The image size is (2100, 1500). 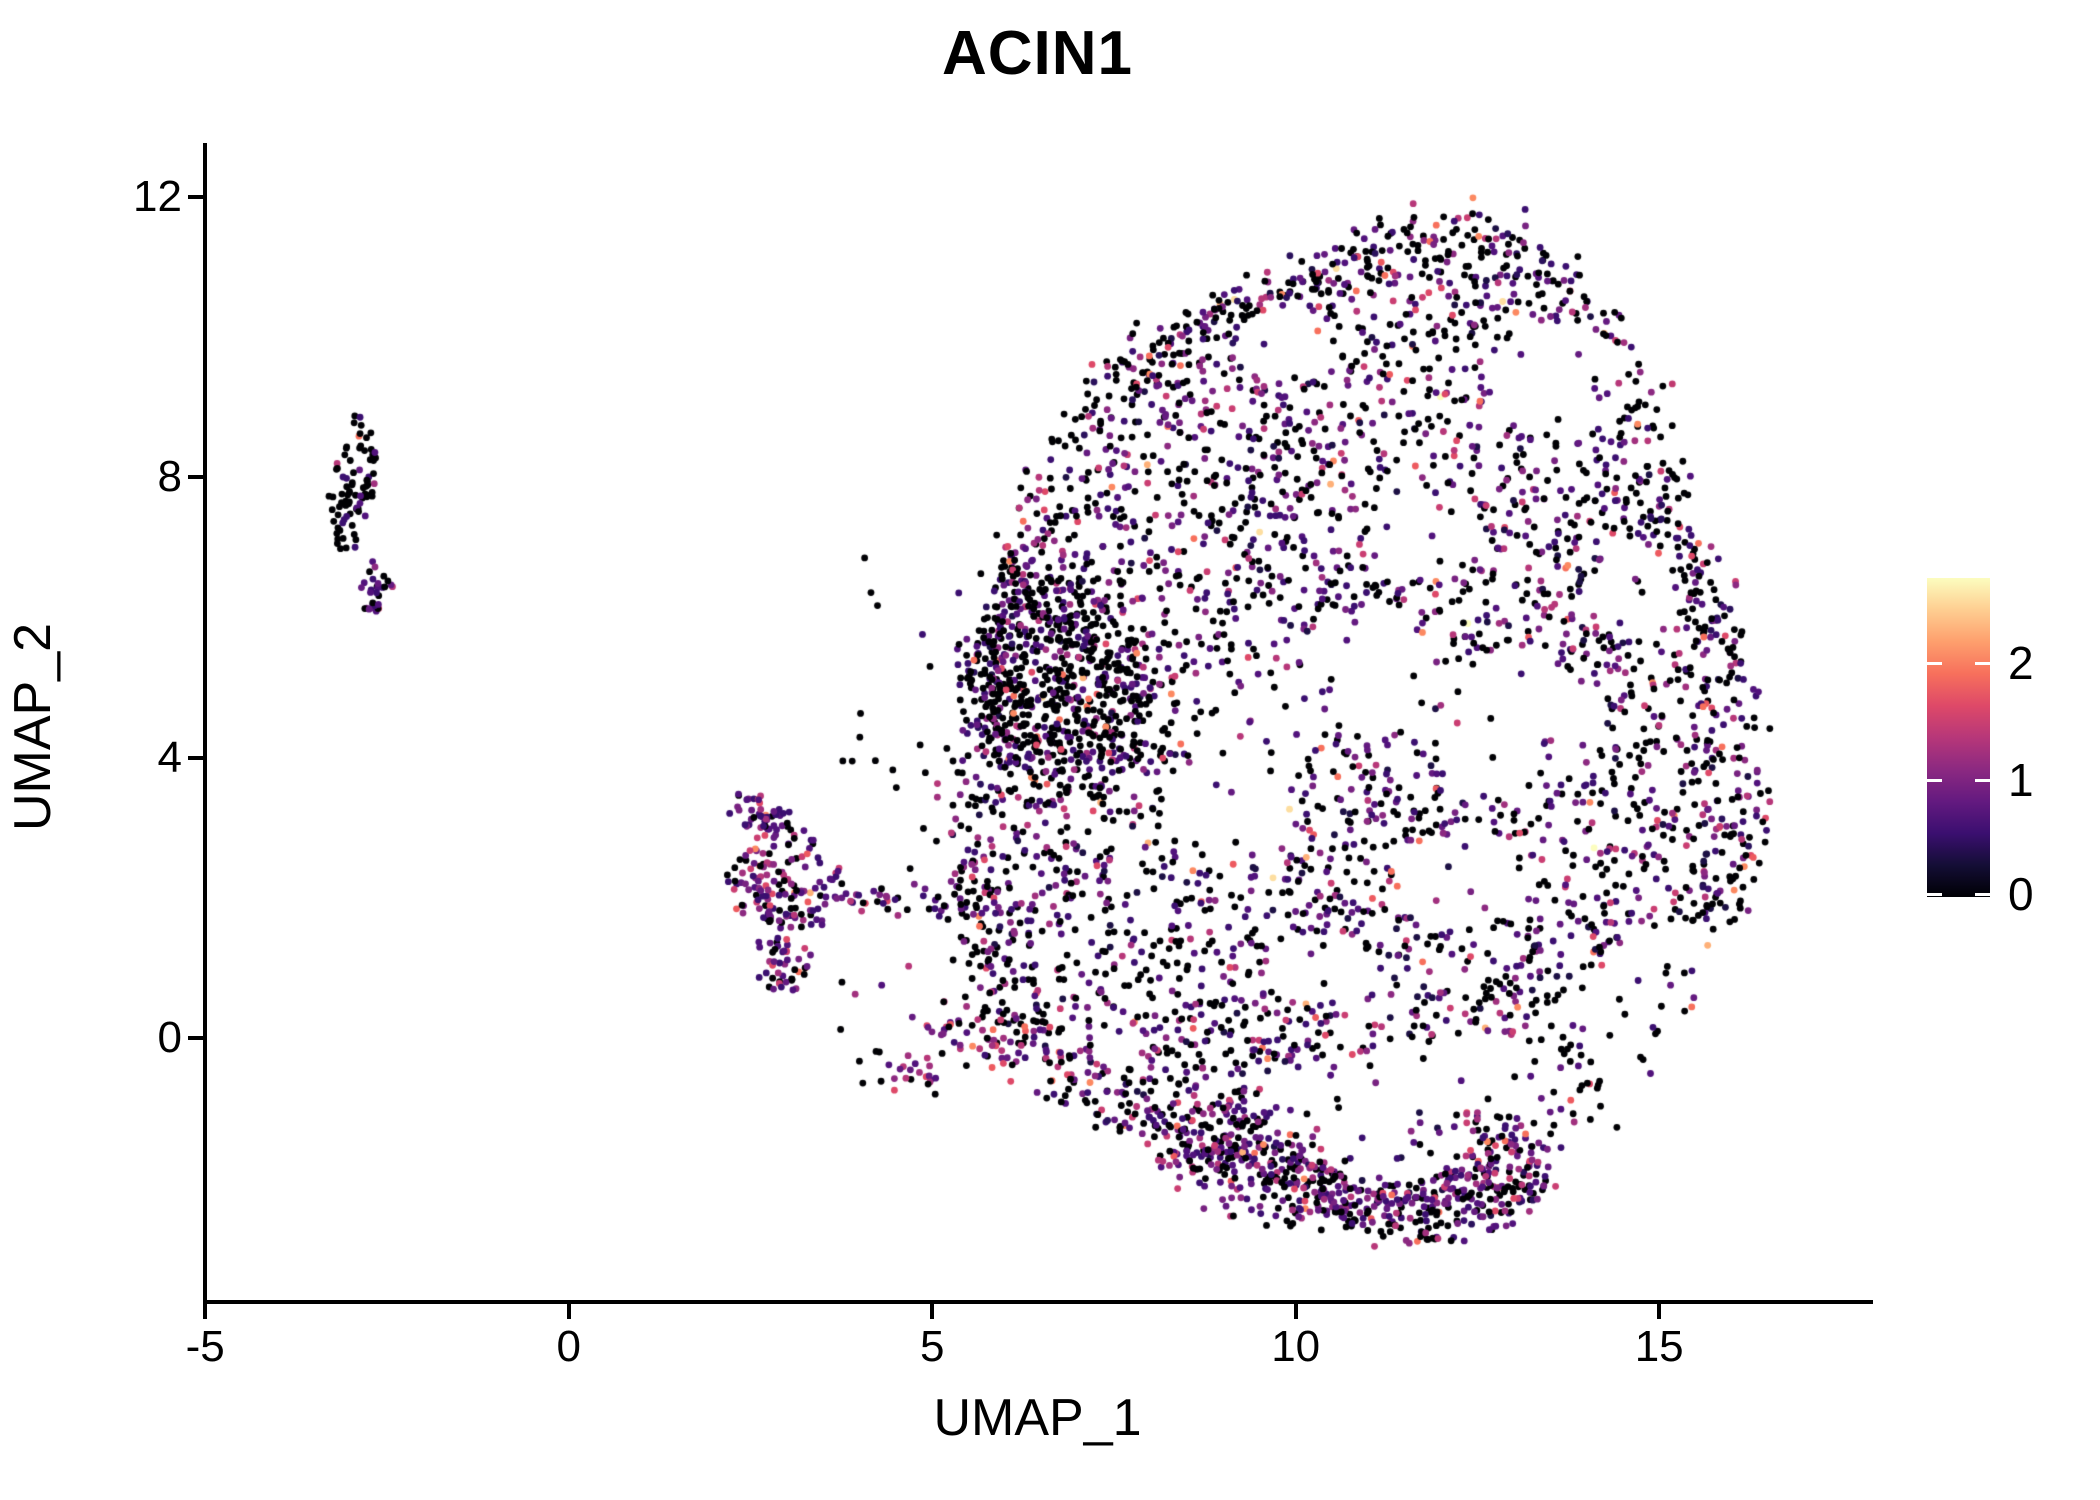 I want to click on x-tick-label-15: 15, so click(x=1659, y=1346).